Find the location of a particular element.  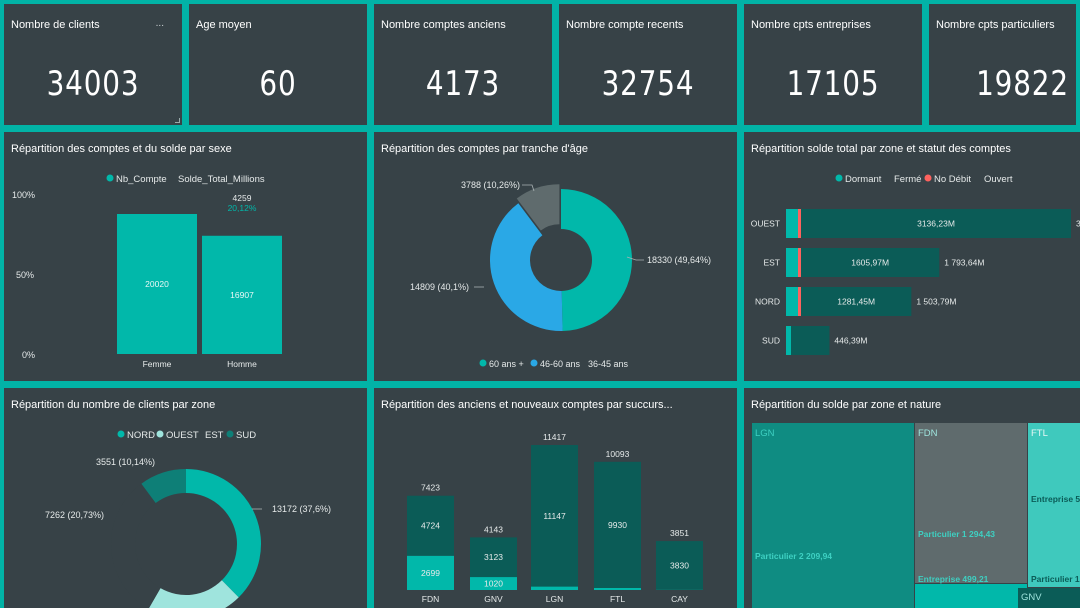

legend-item: OUEST is located at coordinates (182, 435).